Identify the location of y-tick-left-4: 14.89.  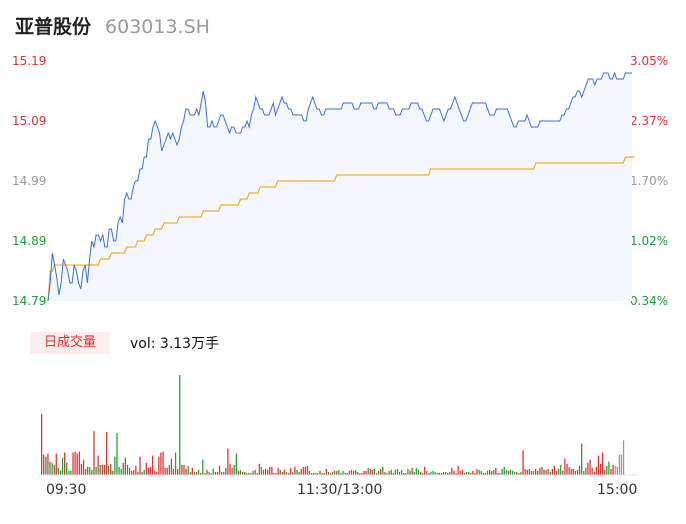
(29, 241).